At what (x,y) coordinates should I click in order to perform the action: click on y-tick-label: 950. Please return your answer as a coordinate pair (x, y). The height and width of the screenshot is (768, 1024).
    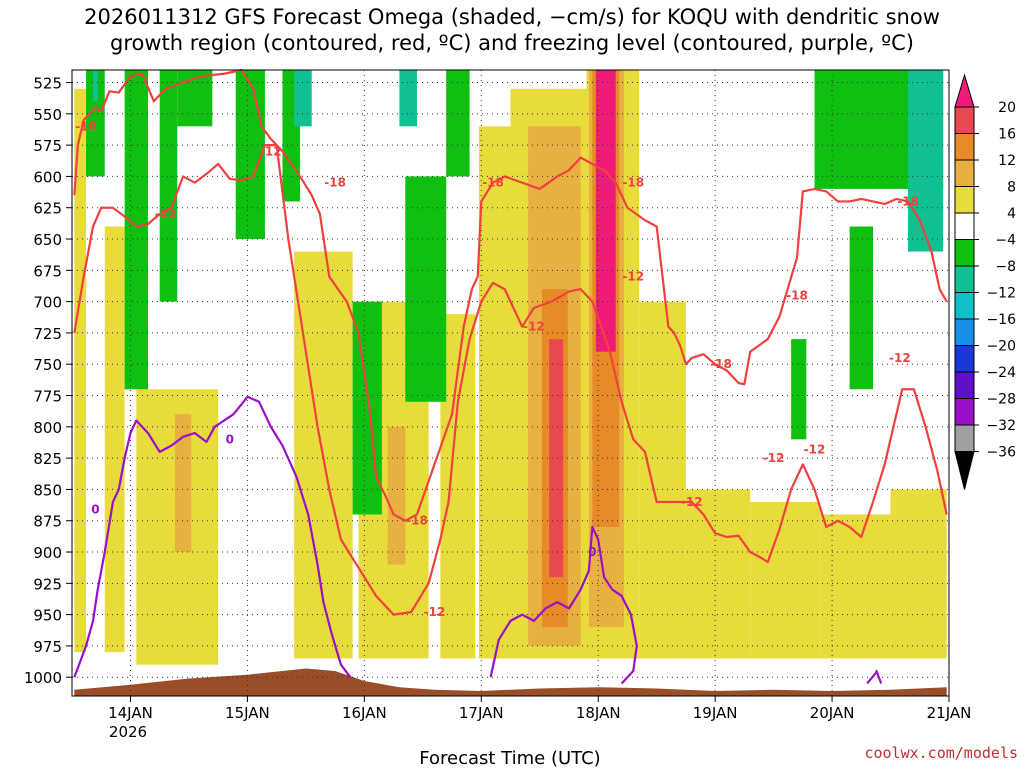
    Looking at the image, I should click on (47, 616).